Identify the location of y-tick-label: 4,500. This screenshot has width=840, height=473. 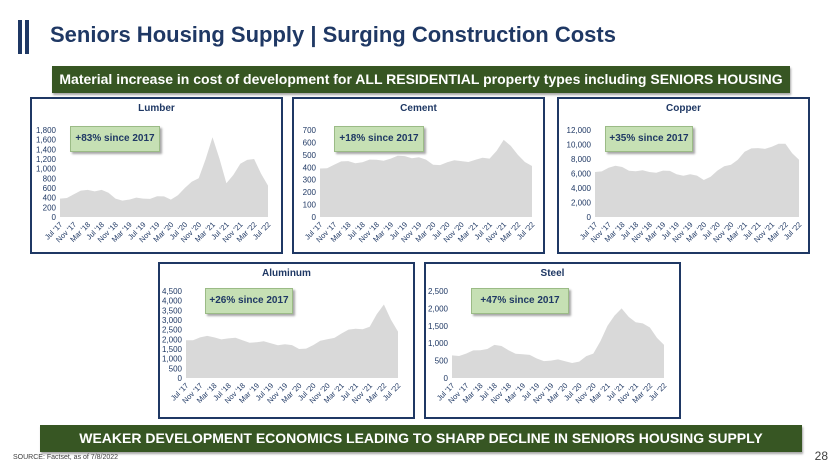
(172, 291).